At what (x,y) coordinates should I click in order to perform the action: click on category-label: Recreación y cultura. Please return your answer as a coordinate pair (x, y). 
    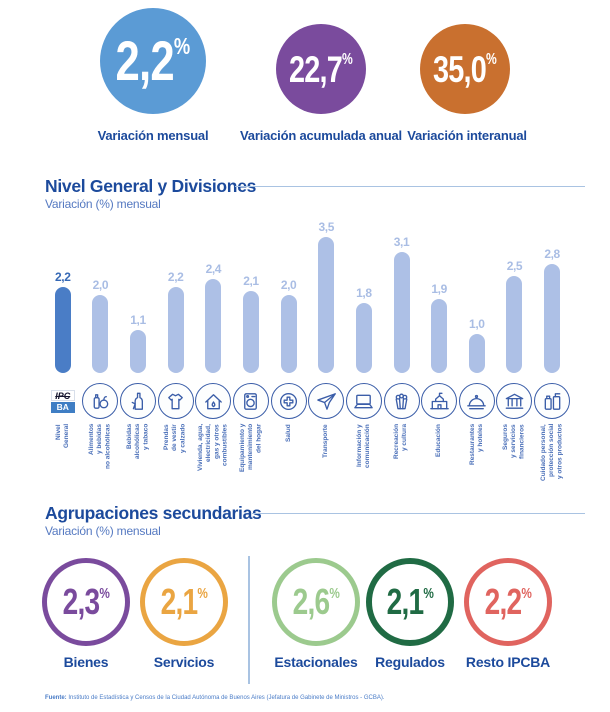
    Looking at the image, I should click on (401, 442).